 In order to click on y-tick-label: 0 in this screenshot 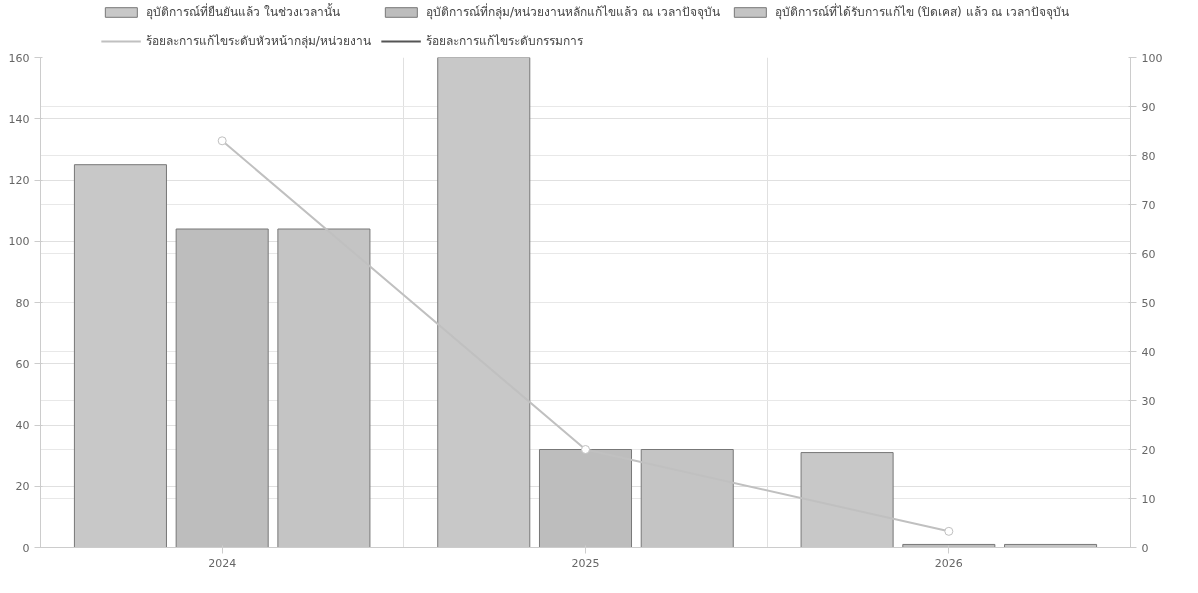, I will do `click(26, 548)`.